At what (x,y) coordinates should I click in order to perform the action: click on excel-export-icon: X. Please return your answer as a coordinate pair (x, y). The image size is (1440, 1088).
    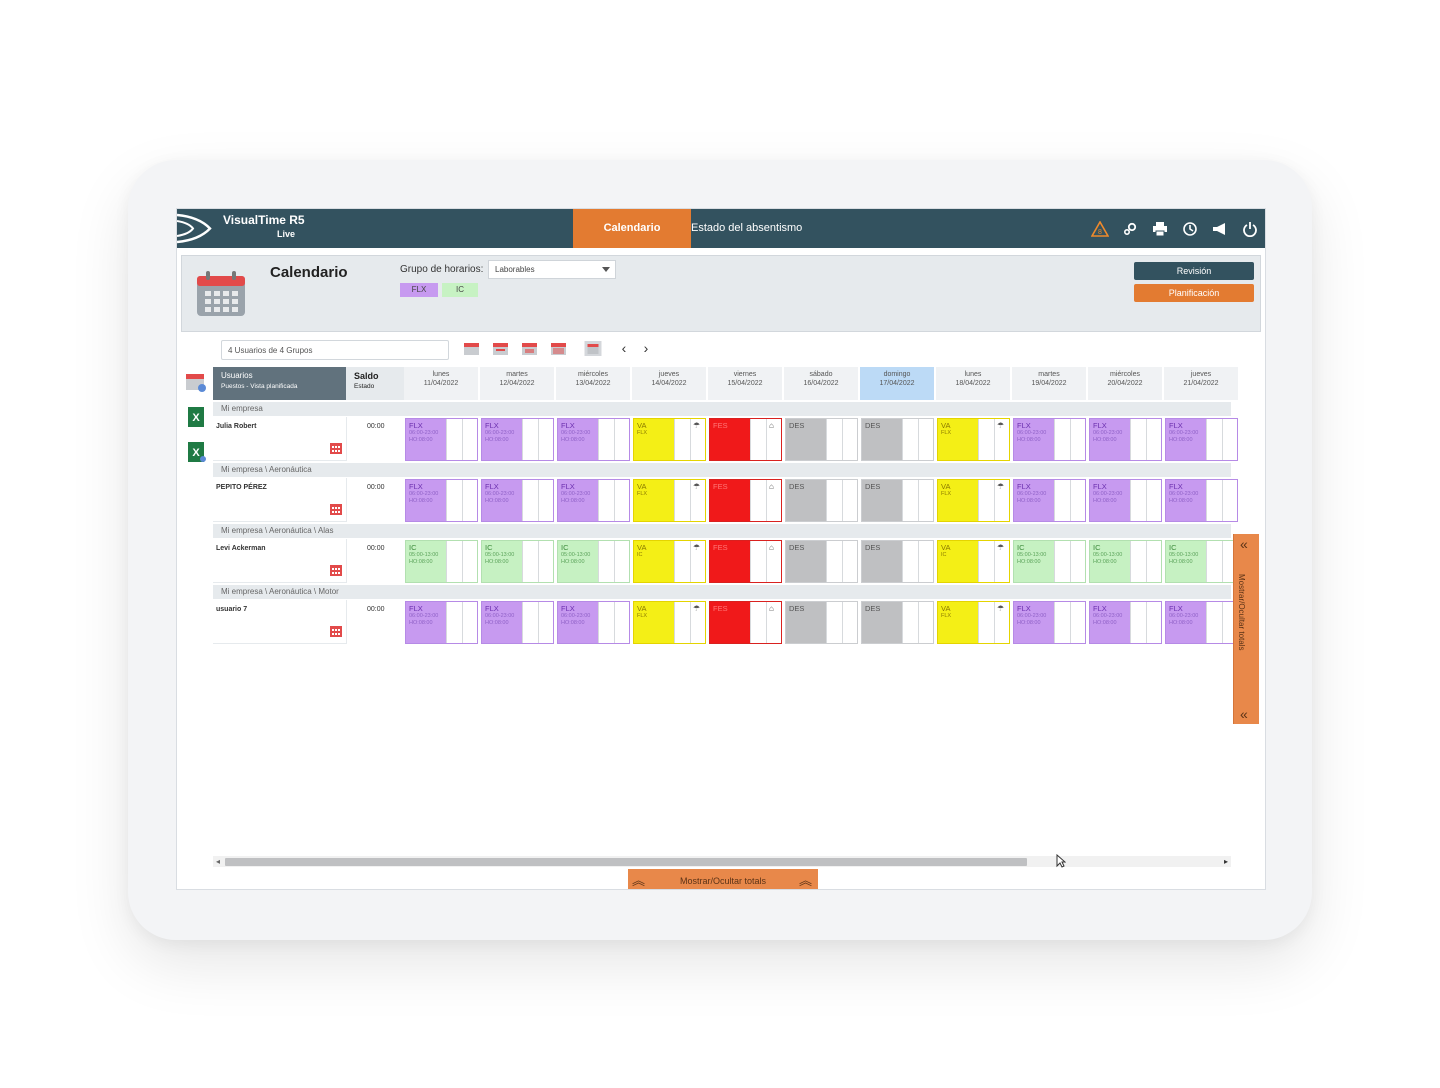
    Looking at the image, I should click on (196, 417).